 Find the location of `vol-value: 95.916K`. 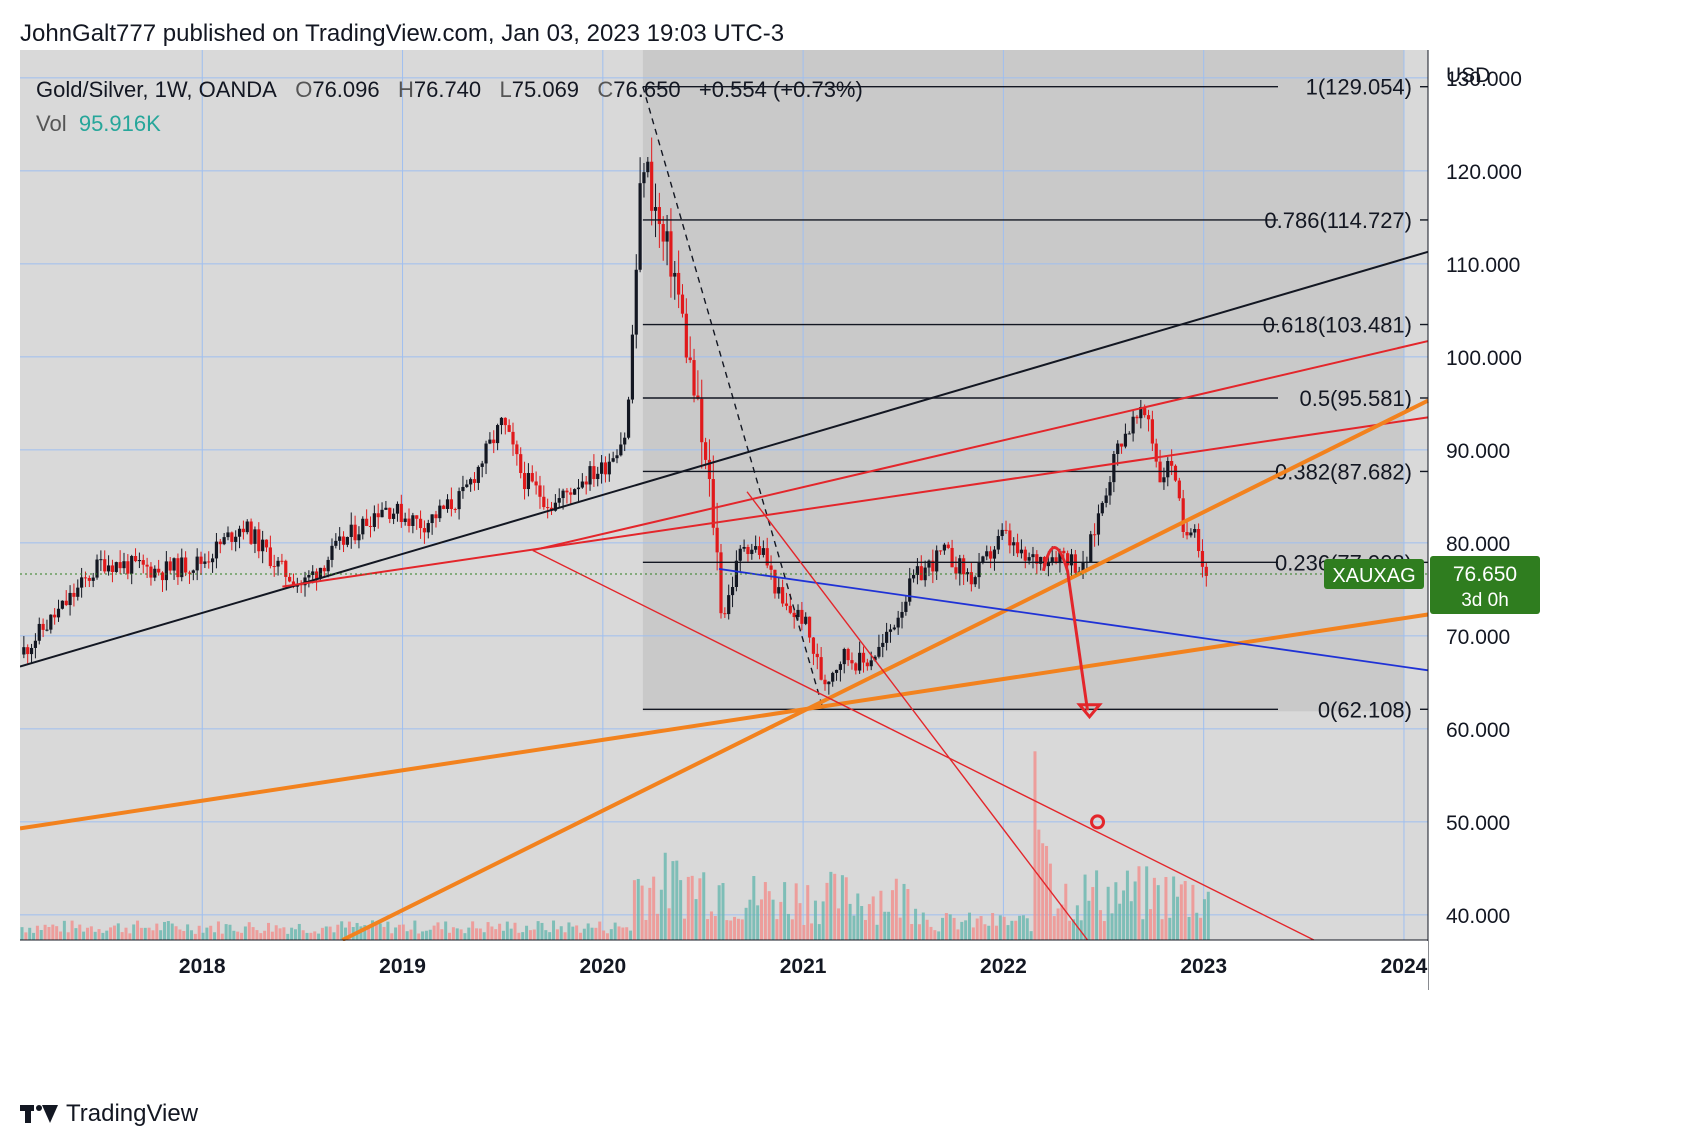

vol-value: 95.916K is located at coordinates (119, 123).